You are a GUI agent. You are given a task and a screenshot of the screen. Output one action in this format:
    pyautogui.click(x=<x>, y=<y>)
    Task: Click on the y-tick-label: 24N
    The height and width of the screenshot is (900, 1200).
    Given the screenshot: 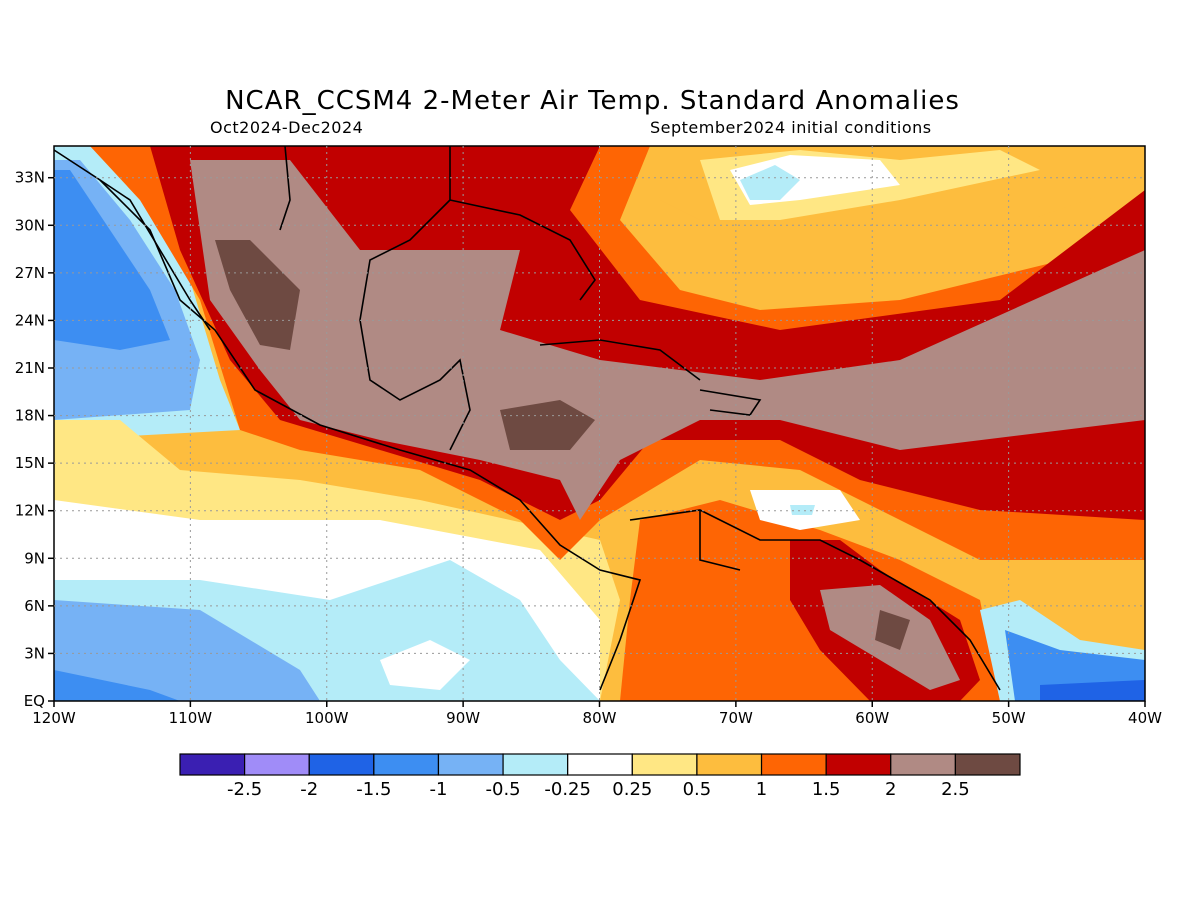 What is the action you would take?
    pyautogui.click(x=30, y=320)
    